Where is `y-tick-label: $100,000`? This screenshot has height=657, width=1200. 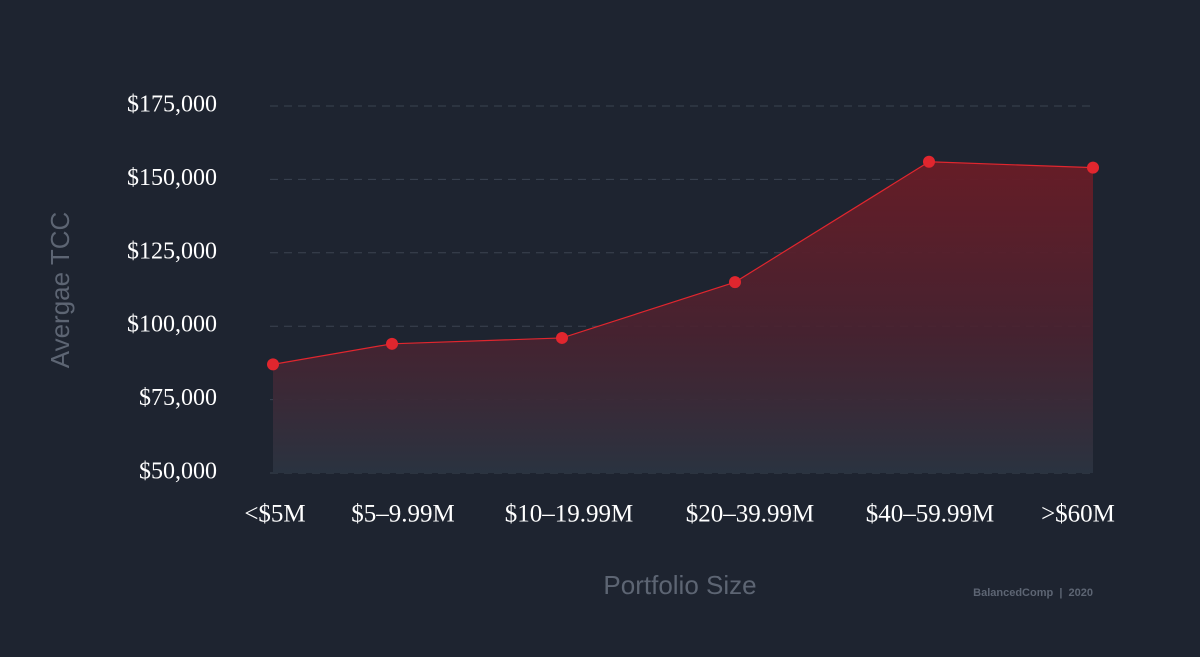
y-tick-label: $100,000 is located at coordinates (172, 325).